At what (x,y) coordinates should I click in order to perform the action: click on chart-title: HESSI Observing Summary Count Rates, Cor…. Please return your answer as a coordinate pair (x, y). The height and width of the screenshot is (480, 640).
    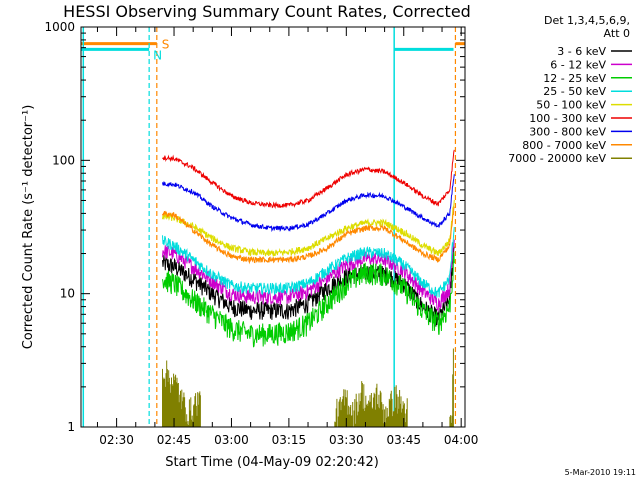
    Looking at the image, I should click on (267, 11).